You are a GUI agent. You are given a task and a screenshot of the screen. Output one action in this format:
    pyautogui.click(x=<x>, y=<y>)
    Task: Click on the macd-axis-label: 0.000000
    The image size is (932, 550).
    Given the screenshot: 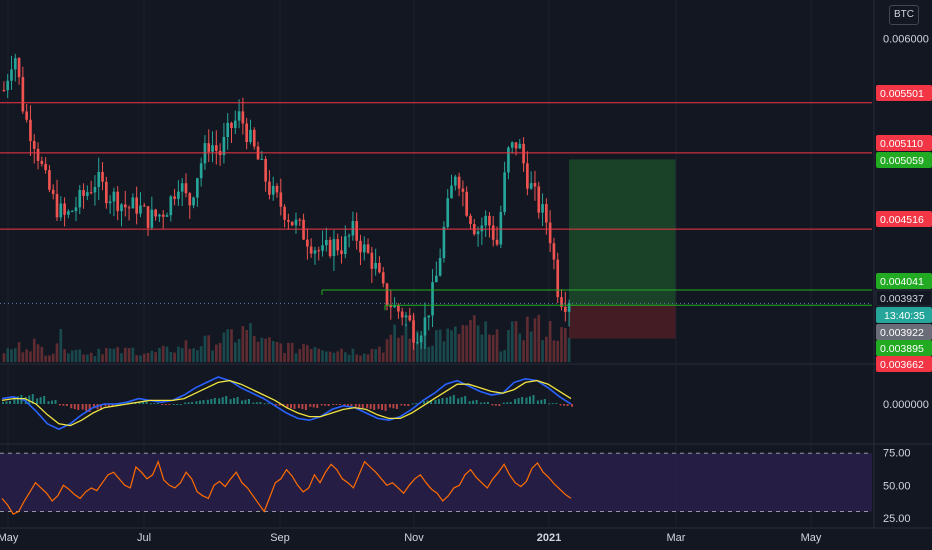 What is the action you would take?
    pyautogui.click(x=906, y=405)
    